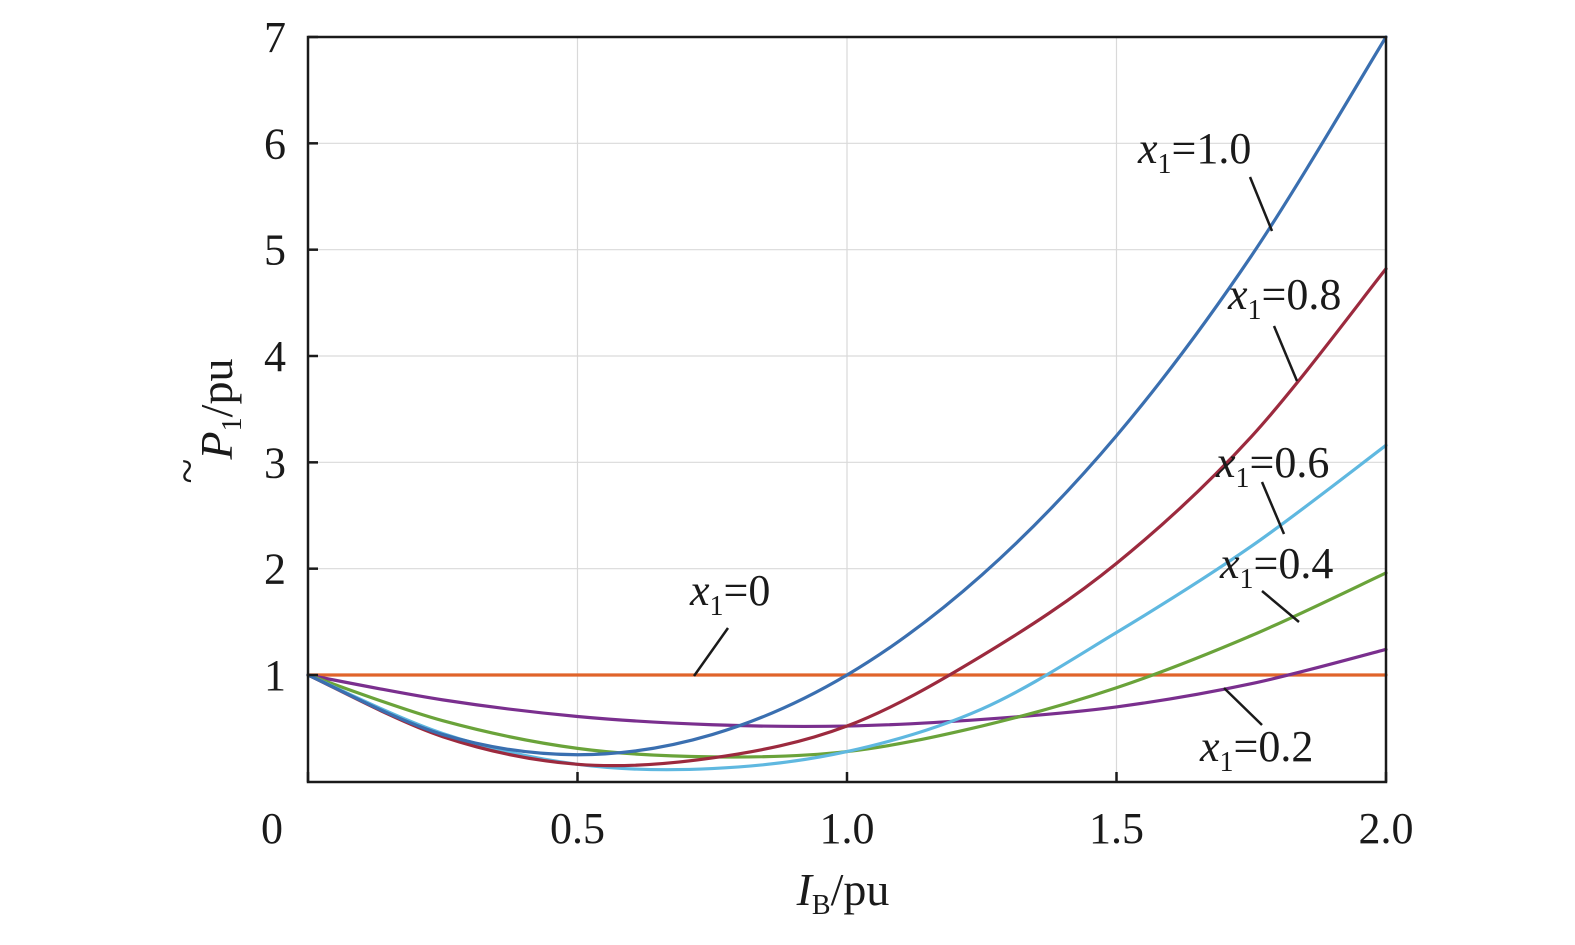 The width and height of the screenshot is (1575, 945). I want to click on y-tick-label: 5, so click(275, 250).